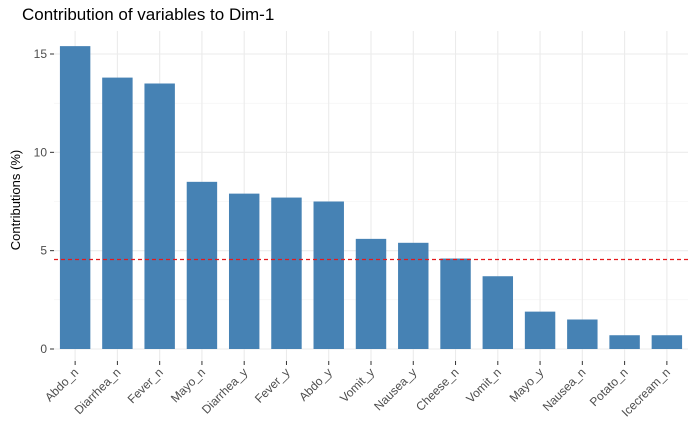 The image size is (700, 432). Describe the element at coordinates (43, 349) in the screenshot. I see `y-tick-label: 0` at that location.